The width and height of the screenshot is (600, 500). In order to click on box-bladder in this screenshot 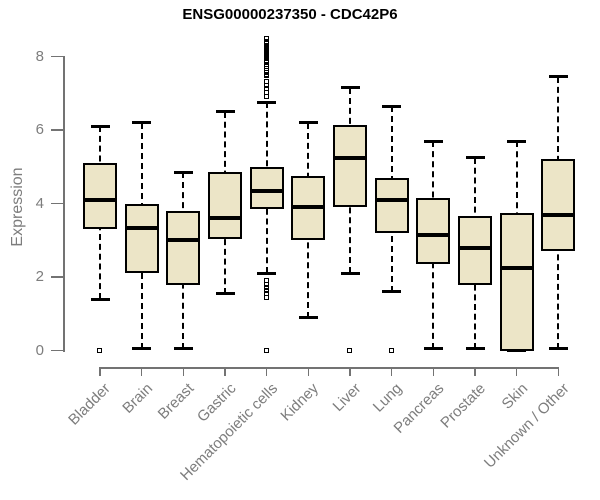, I will do `click(100, 196)`.